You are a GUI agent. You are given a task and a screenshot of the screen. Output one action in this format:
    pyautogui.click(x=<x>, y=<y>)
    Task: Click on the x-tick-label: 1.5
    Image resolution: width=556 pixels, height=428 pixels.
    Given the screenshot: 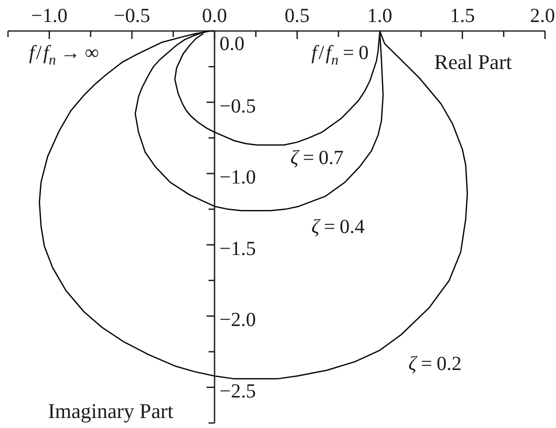 What is the action you would take?
    pyautogui.click(x=462, y=16)
    